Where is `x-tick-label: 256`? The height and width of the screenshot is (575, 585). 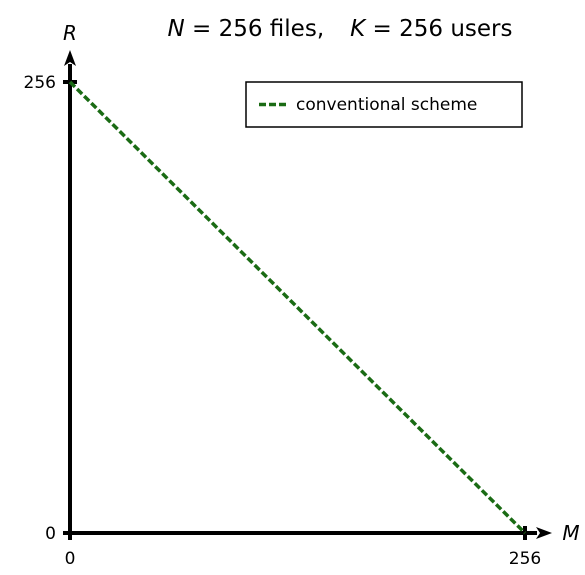 x-tick-label: 256 is located at coordinates (525, 559).